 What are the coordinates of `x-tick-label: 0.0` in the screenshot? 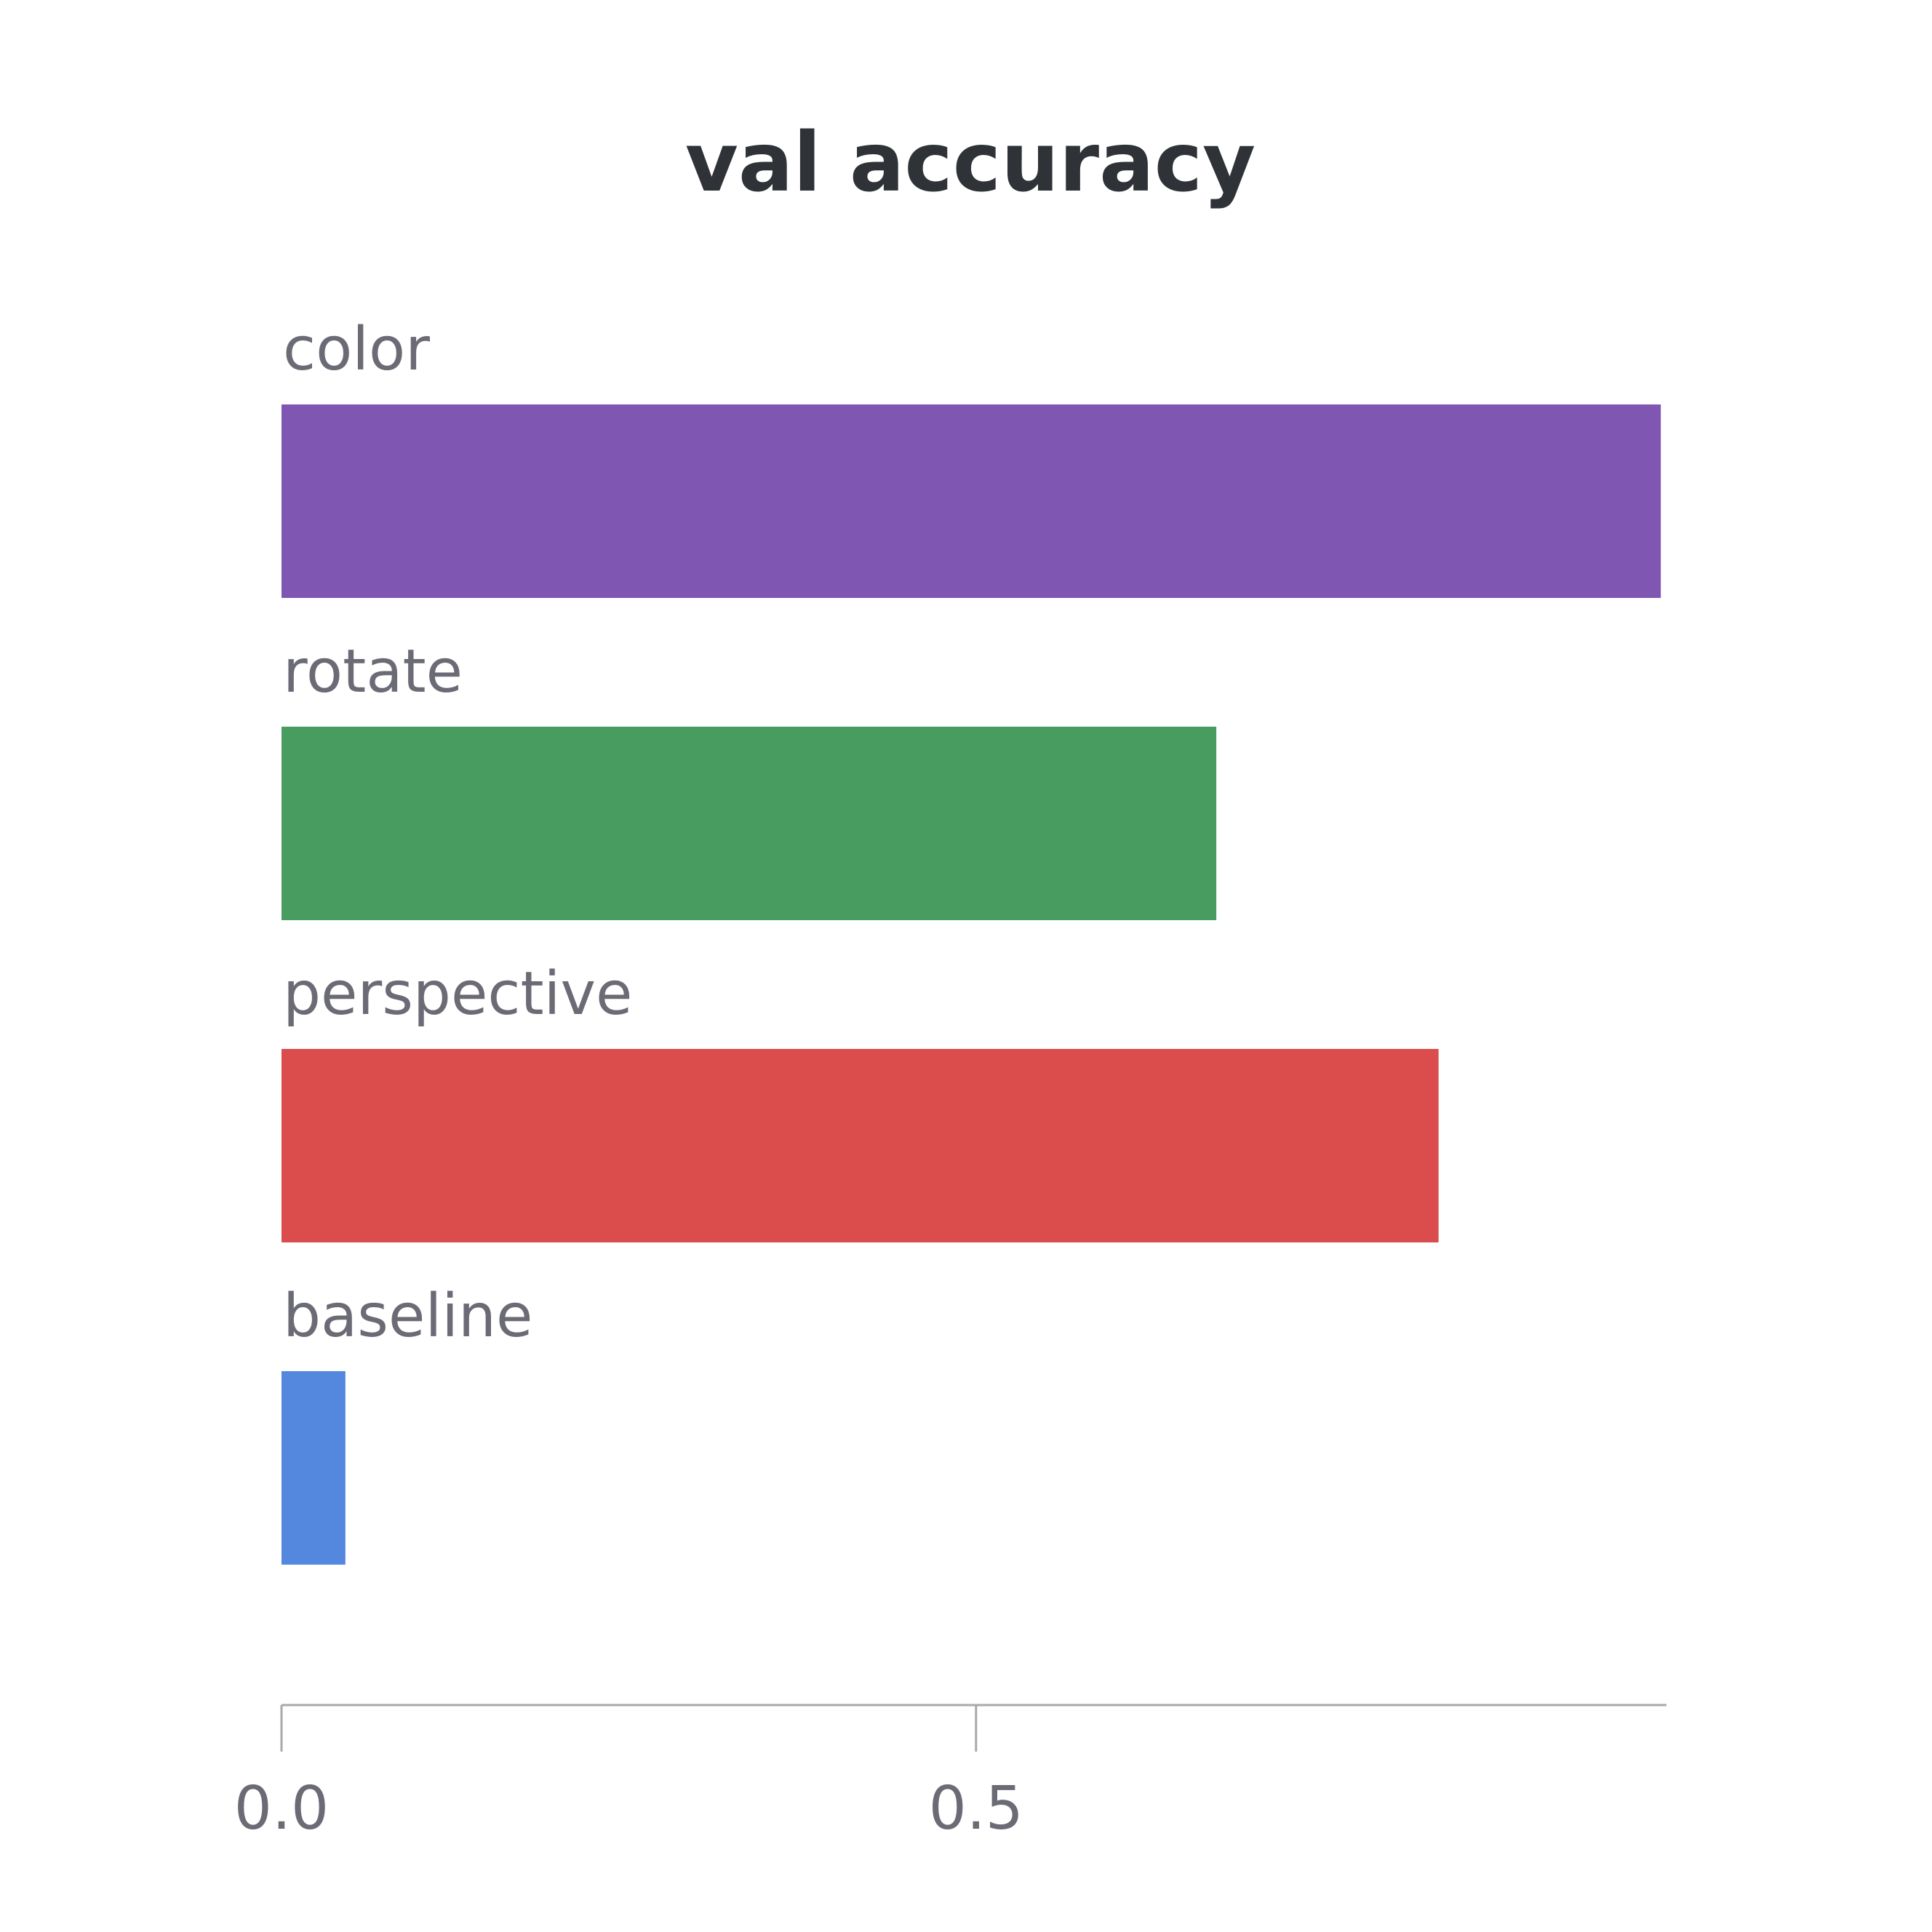 It's located at (282, 1809).